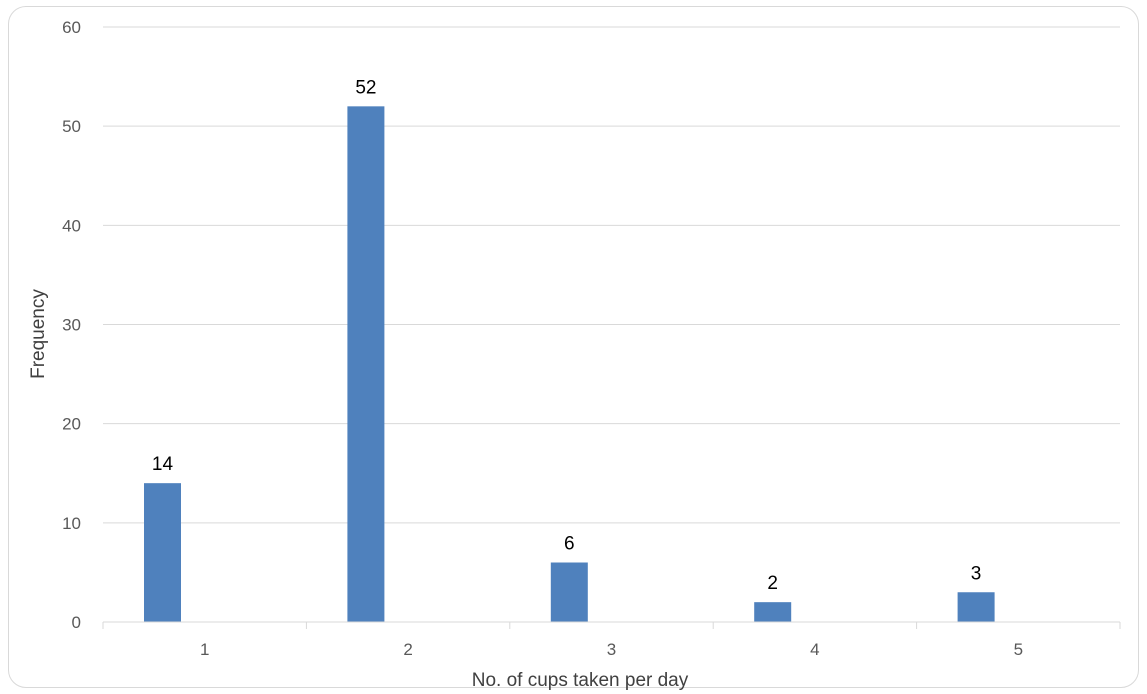 The image size is (1147, 694). Describe the element at coordinates (71, 126) in the screenshot. I see `y-tick-label: 50` at that location.